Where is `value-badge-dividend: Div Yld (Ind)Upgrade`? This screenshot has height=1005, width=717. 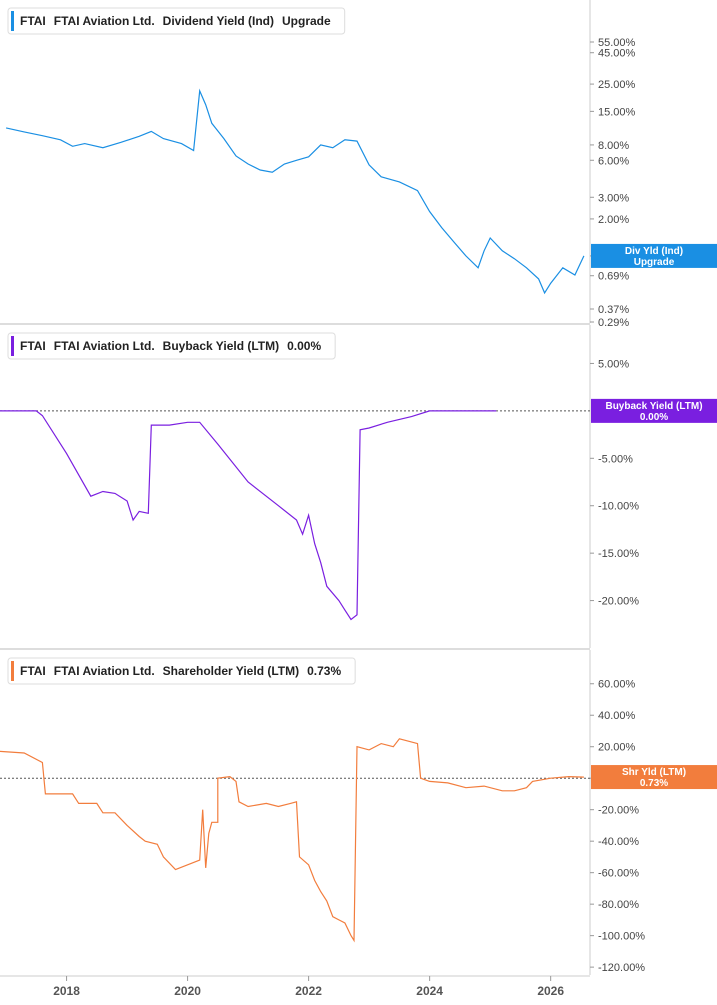 value-badge-dividend: Div Yld (Ind)Upgrade is located at coordinates (654, 255).